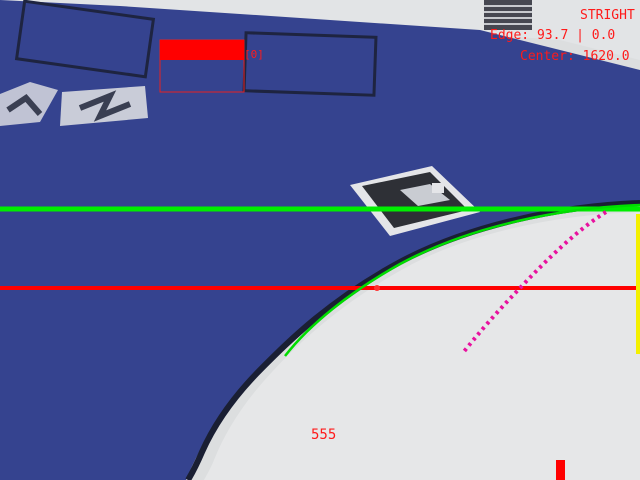  Describe the element at coordinates (534, 283) in the screenshot. I see `trajectory-dots` at that location.